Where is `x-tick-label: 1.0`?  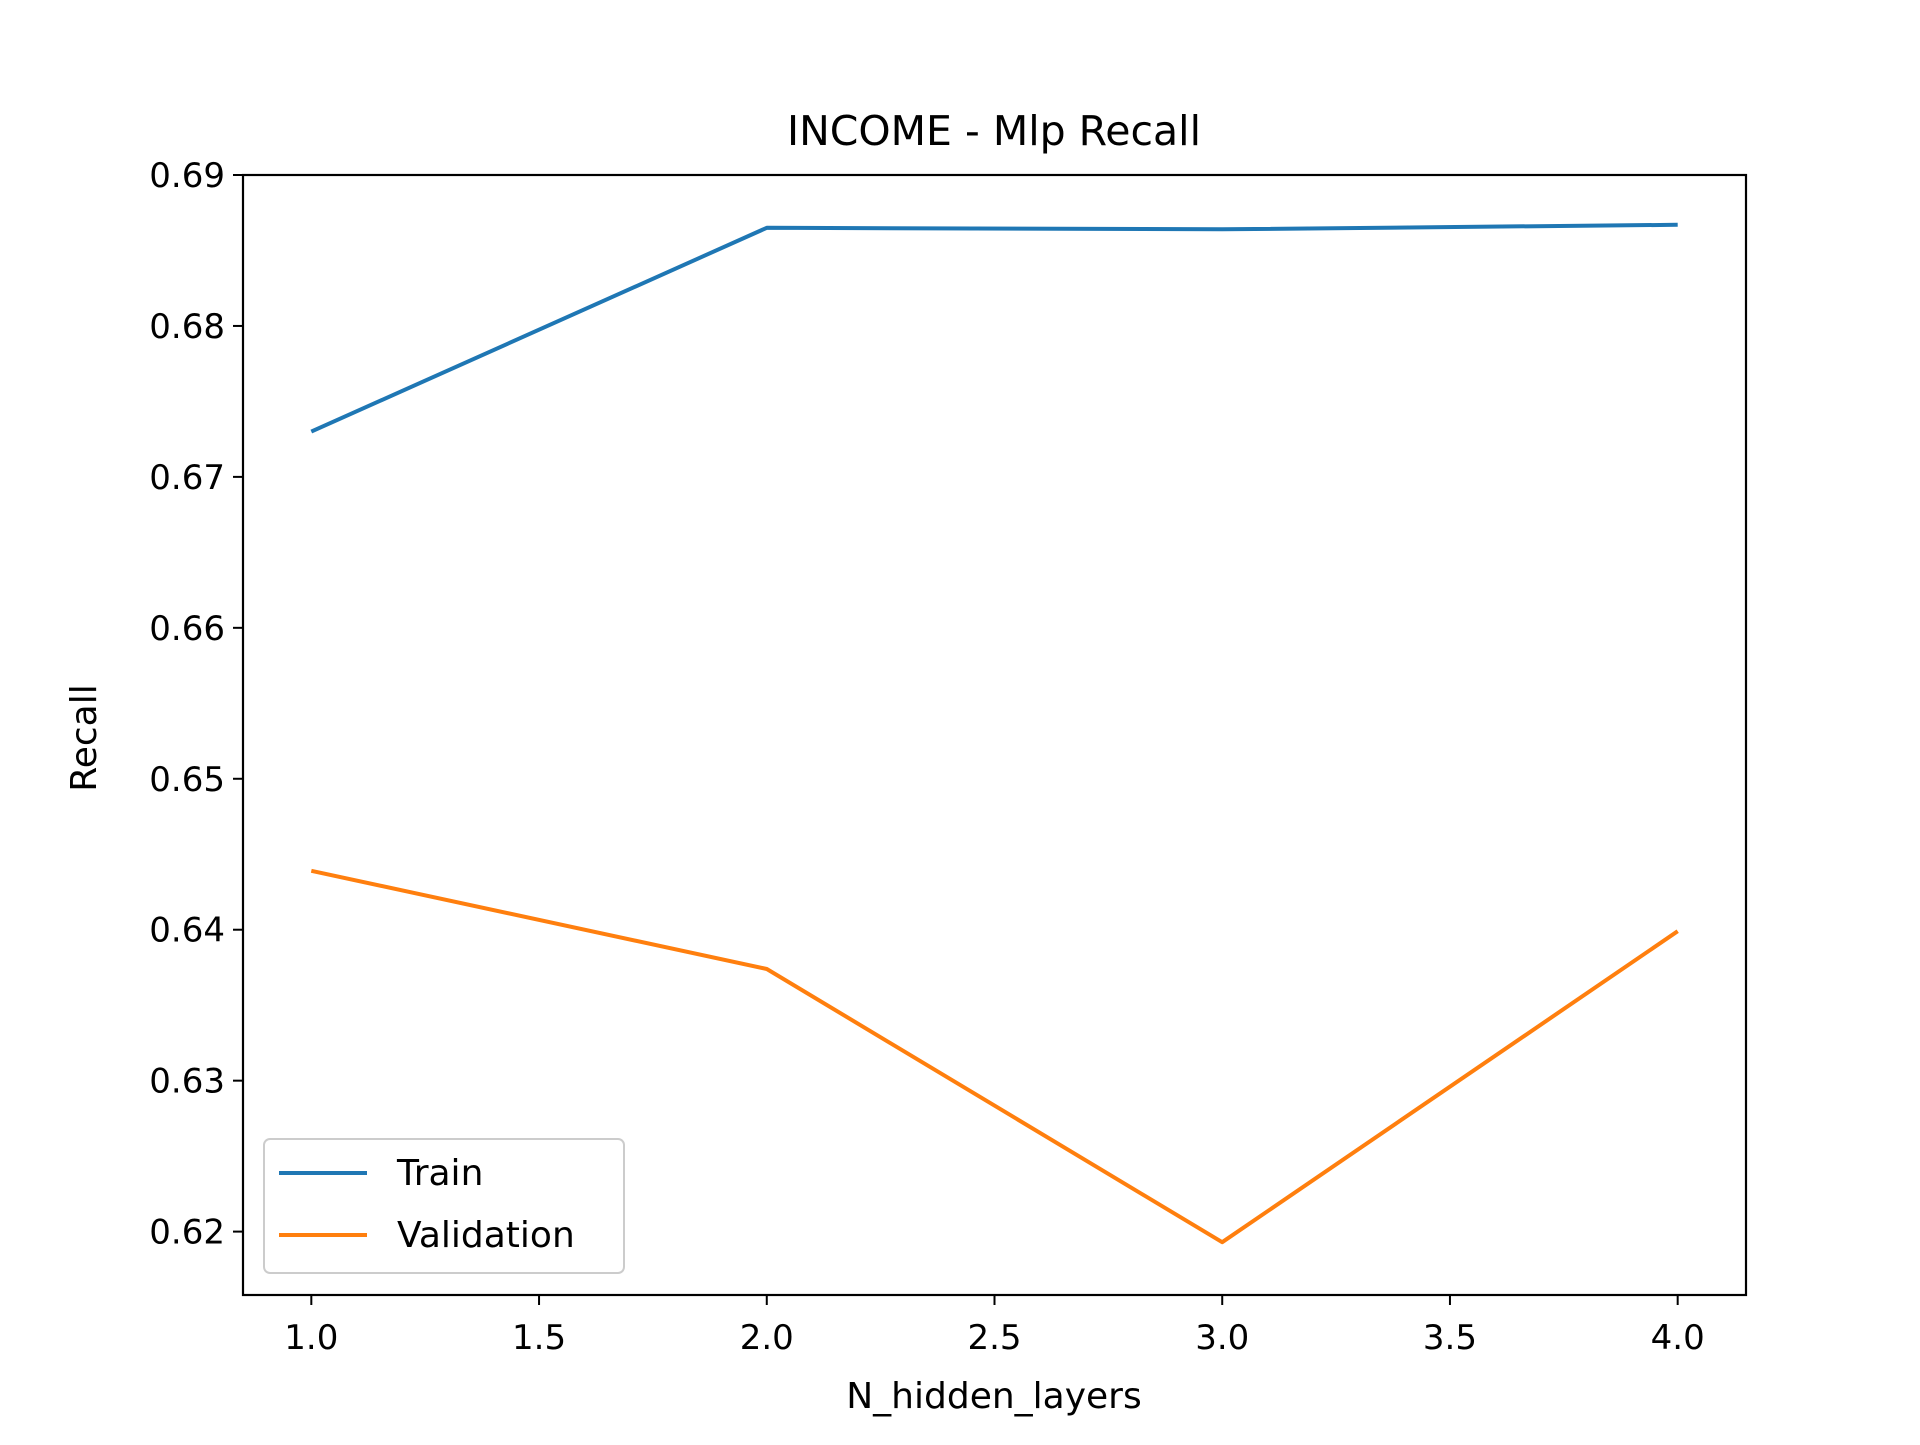 x-tick-label: 1.0 is located at coordinates (311, 1338).